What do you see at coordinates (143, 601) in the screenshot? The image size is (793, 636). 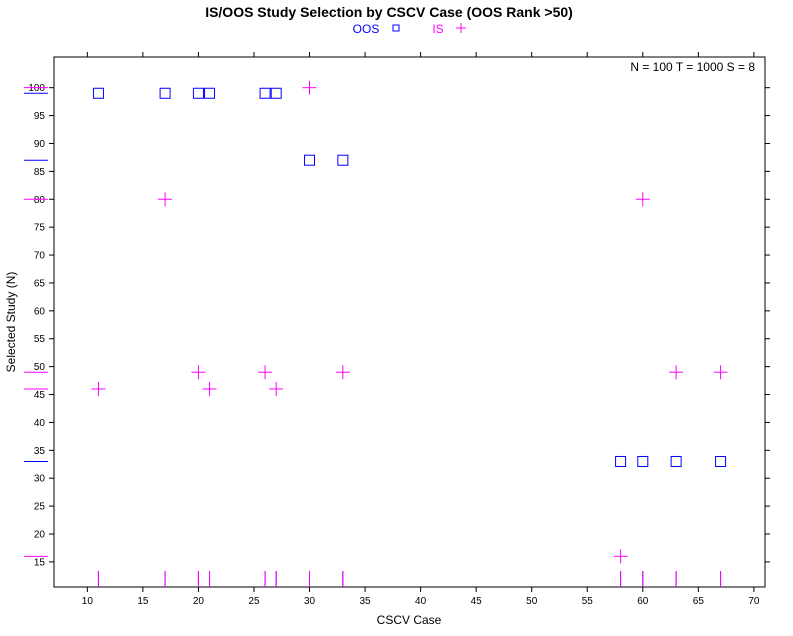 I see `x-tick-label: 15` at bounding box center [143, 601].